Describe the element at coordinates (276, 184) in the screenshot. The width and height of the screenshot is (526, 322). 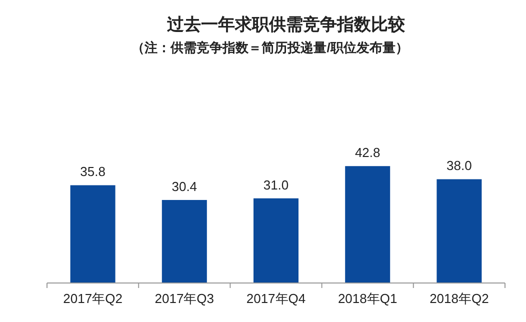
I see `data-label: 31.0` at that location.